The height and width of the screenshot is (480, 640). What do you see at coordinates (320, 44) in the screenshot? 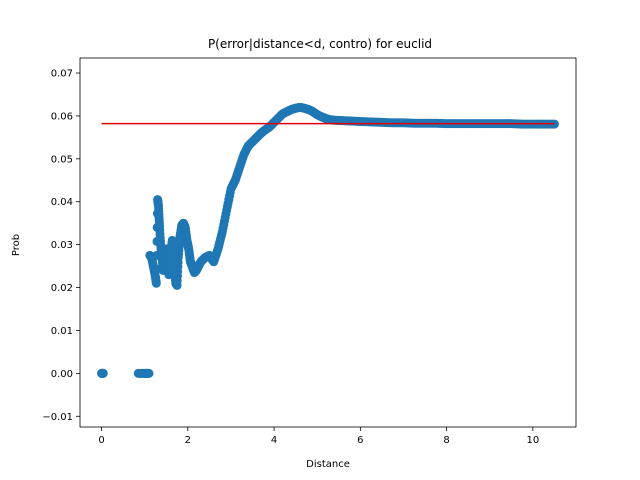
I see `chart-title: P(error|distance<d, contro) for euclid` at bounding box center [320, 44].